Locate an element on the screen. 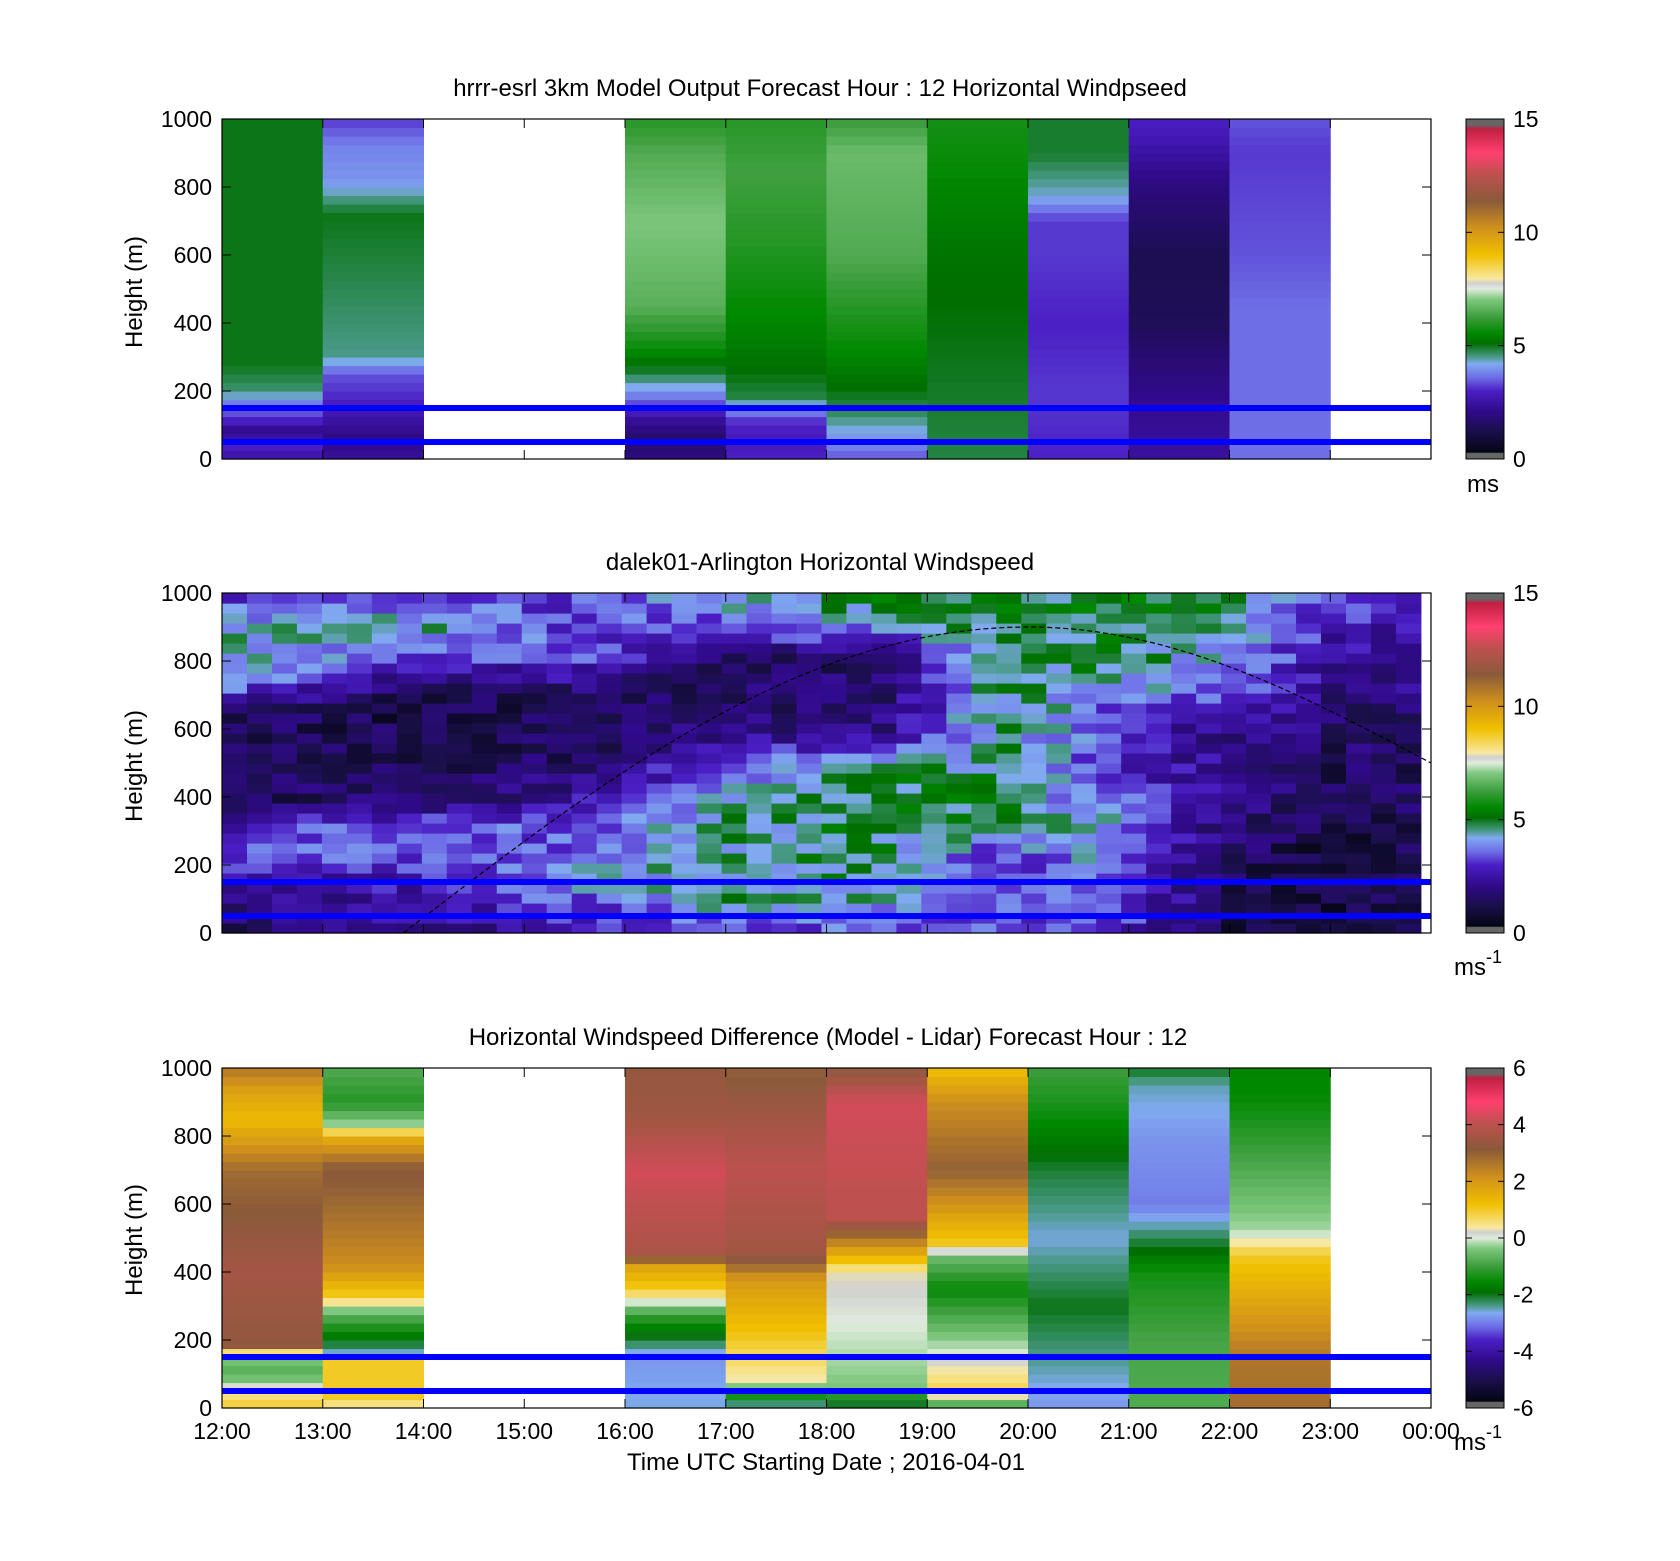  y-tick-label: 0 is located at coordinates (205, 1408).